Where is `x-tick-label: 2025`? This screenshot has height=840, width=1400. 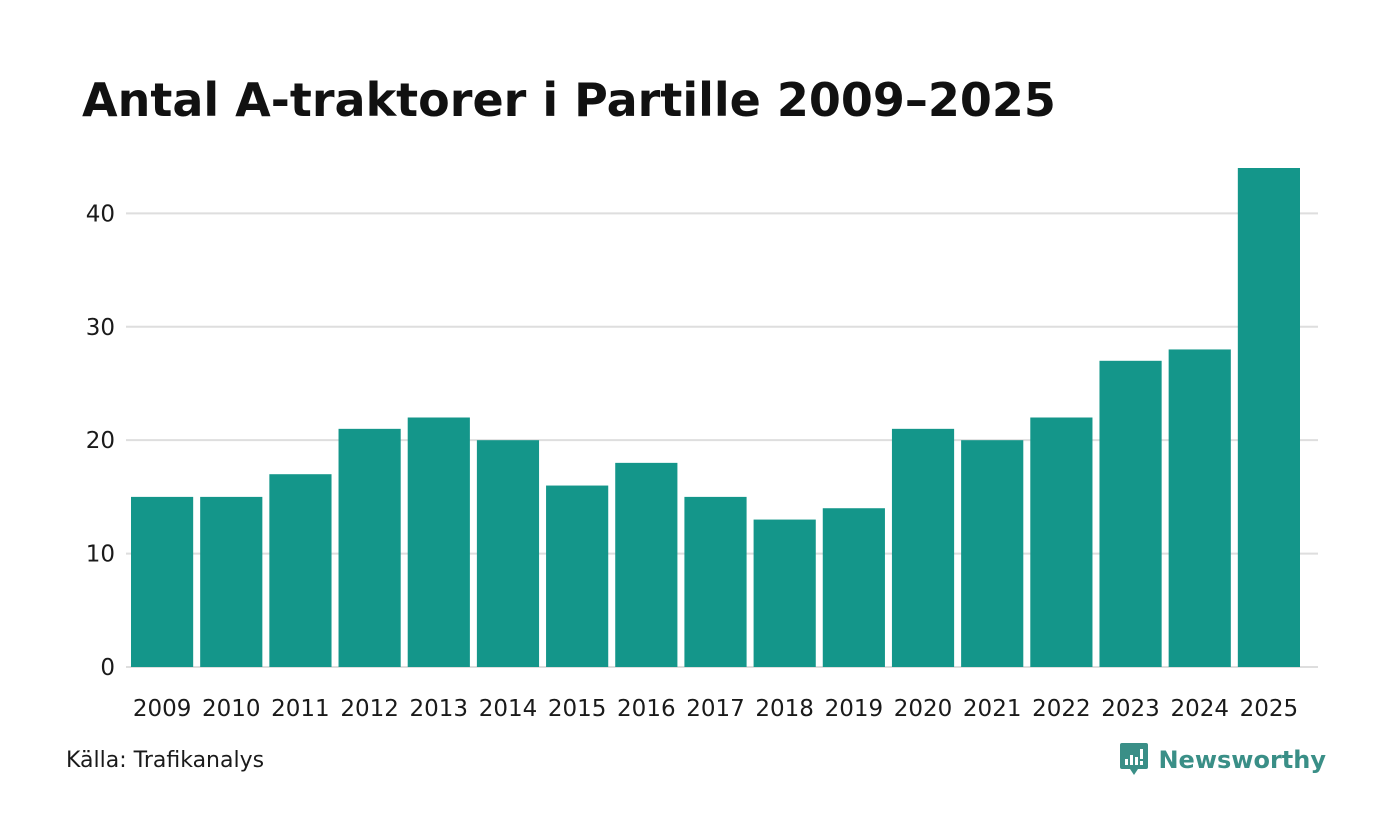
x-tick-label: 2025 is located at coordinates (1269, 709).